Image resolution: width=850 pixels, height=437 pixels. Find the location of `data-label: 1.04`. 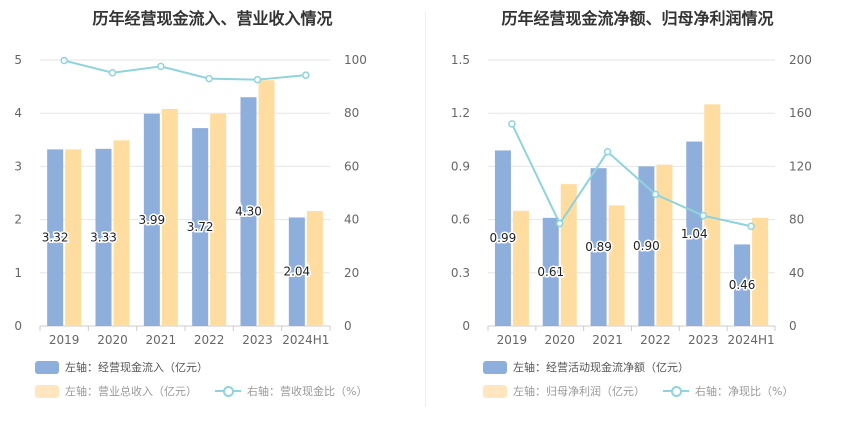

data-label: 1.04 is located at coordinates (694, 234).